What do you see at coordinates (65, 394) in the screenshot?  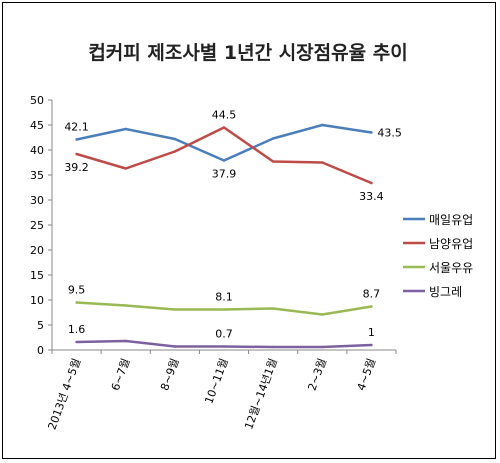 I see `x-tick-label: 2013년 4~5월` at bounding box center [65, 394].